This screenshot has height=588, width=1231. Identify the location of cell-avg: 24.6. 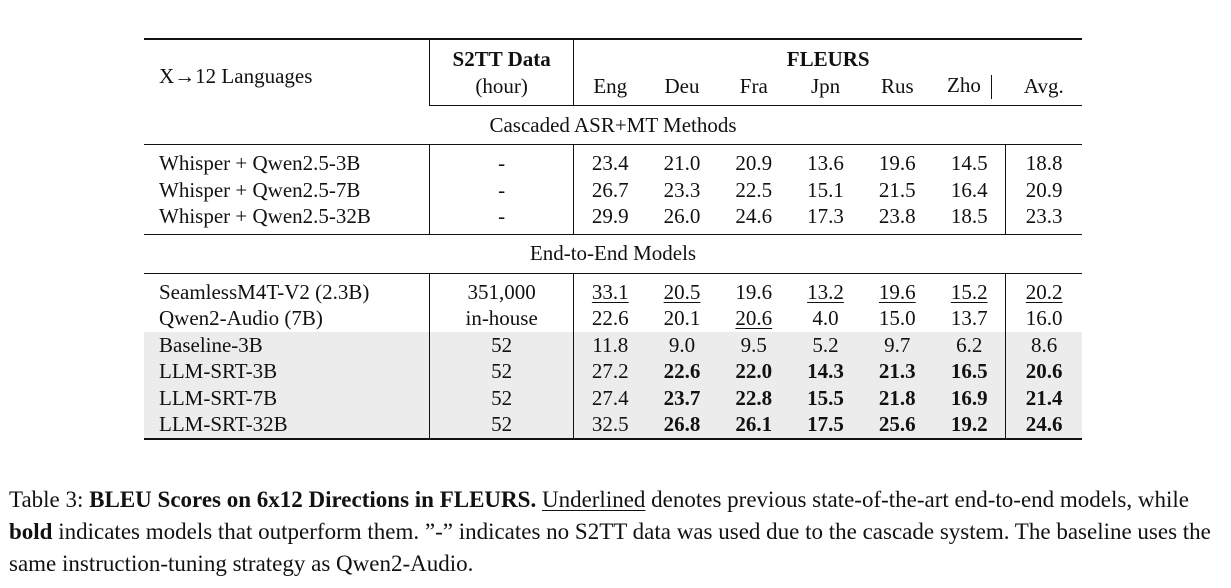
(1043, 425).